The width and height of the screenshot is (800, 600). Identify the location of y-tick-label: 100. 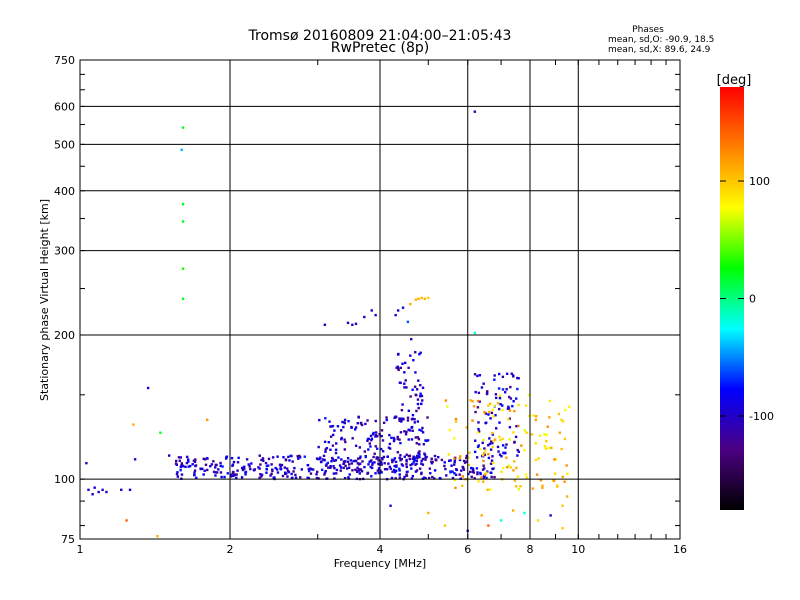
(64, 479).